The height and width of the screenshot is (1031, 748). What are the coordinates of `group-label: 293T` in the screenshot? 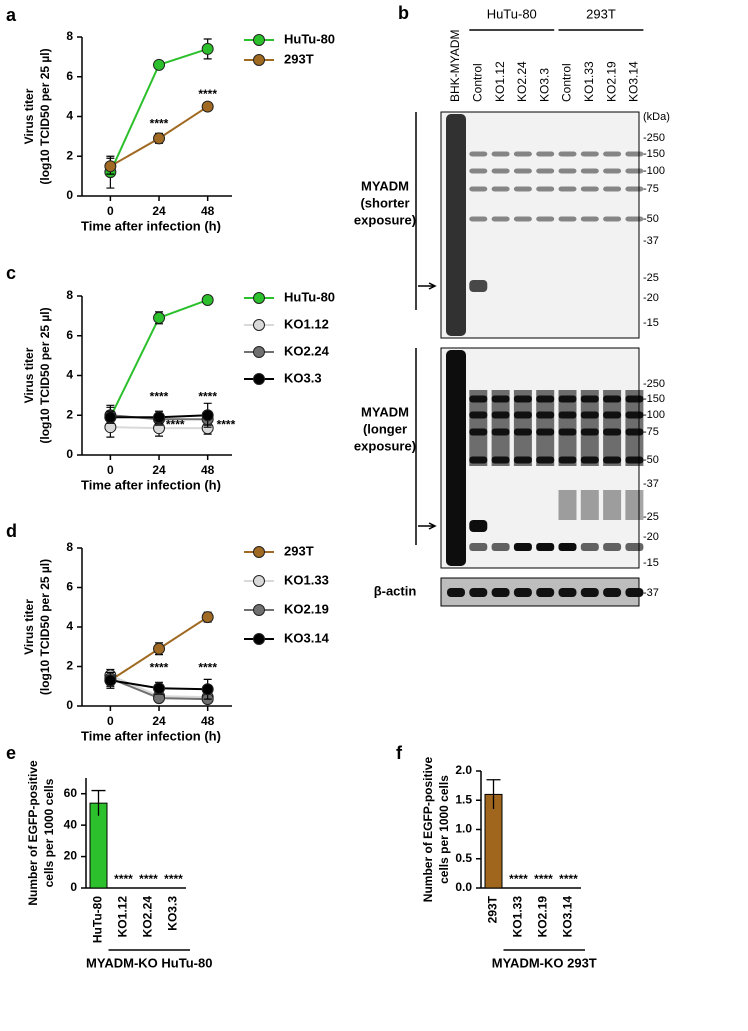 It's located at (601, 13).